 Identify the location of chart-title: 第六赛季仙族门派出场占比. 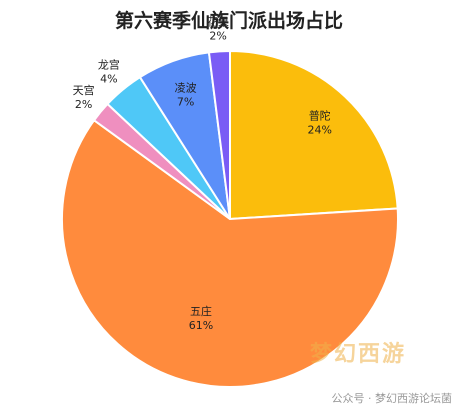
(228, 21).